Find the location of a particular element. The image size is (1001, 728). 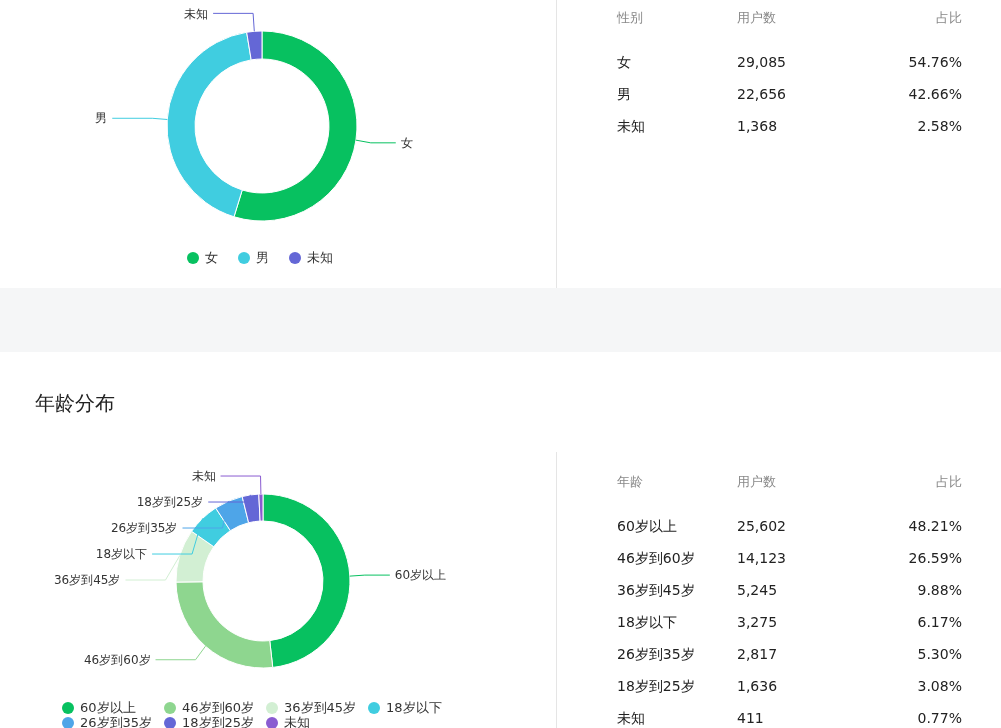

data-label: 42.66% is located at coordinates (935, 93).